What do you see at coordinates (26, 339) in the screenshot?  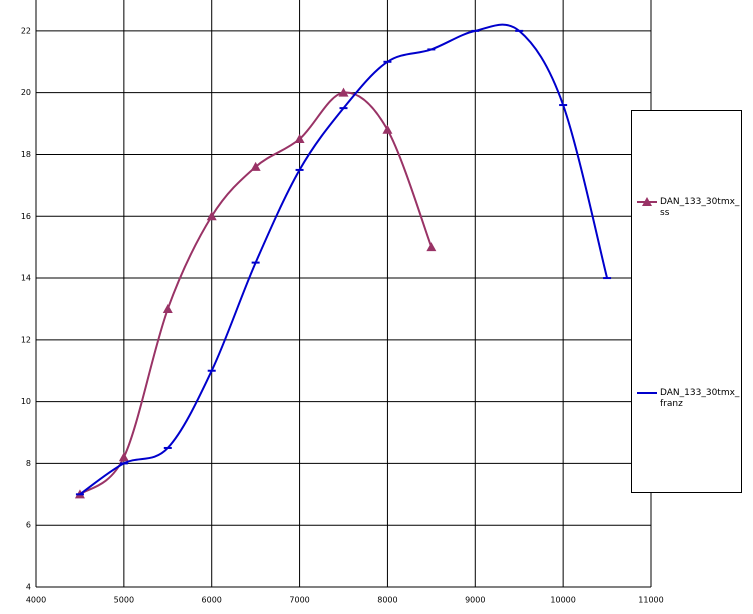 I see `y-tick-label: 12` at bounding box center [26, 339].